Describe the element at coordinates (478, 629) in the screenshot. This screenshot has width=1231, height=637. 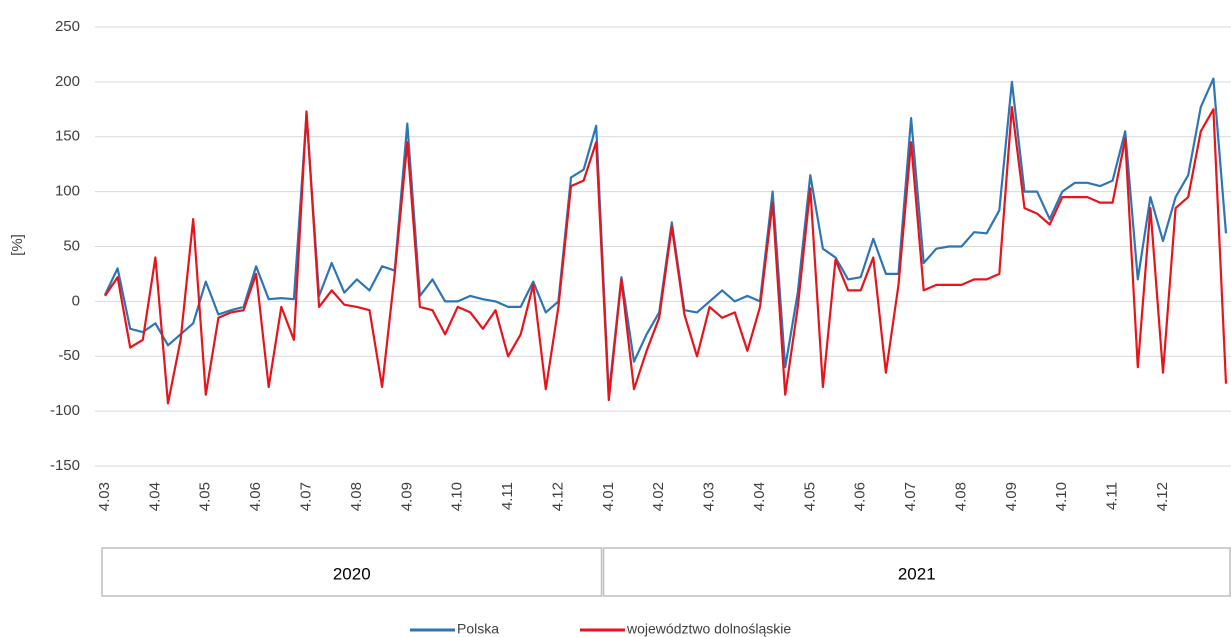
I see `legend-label: Polska` at that location.